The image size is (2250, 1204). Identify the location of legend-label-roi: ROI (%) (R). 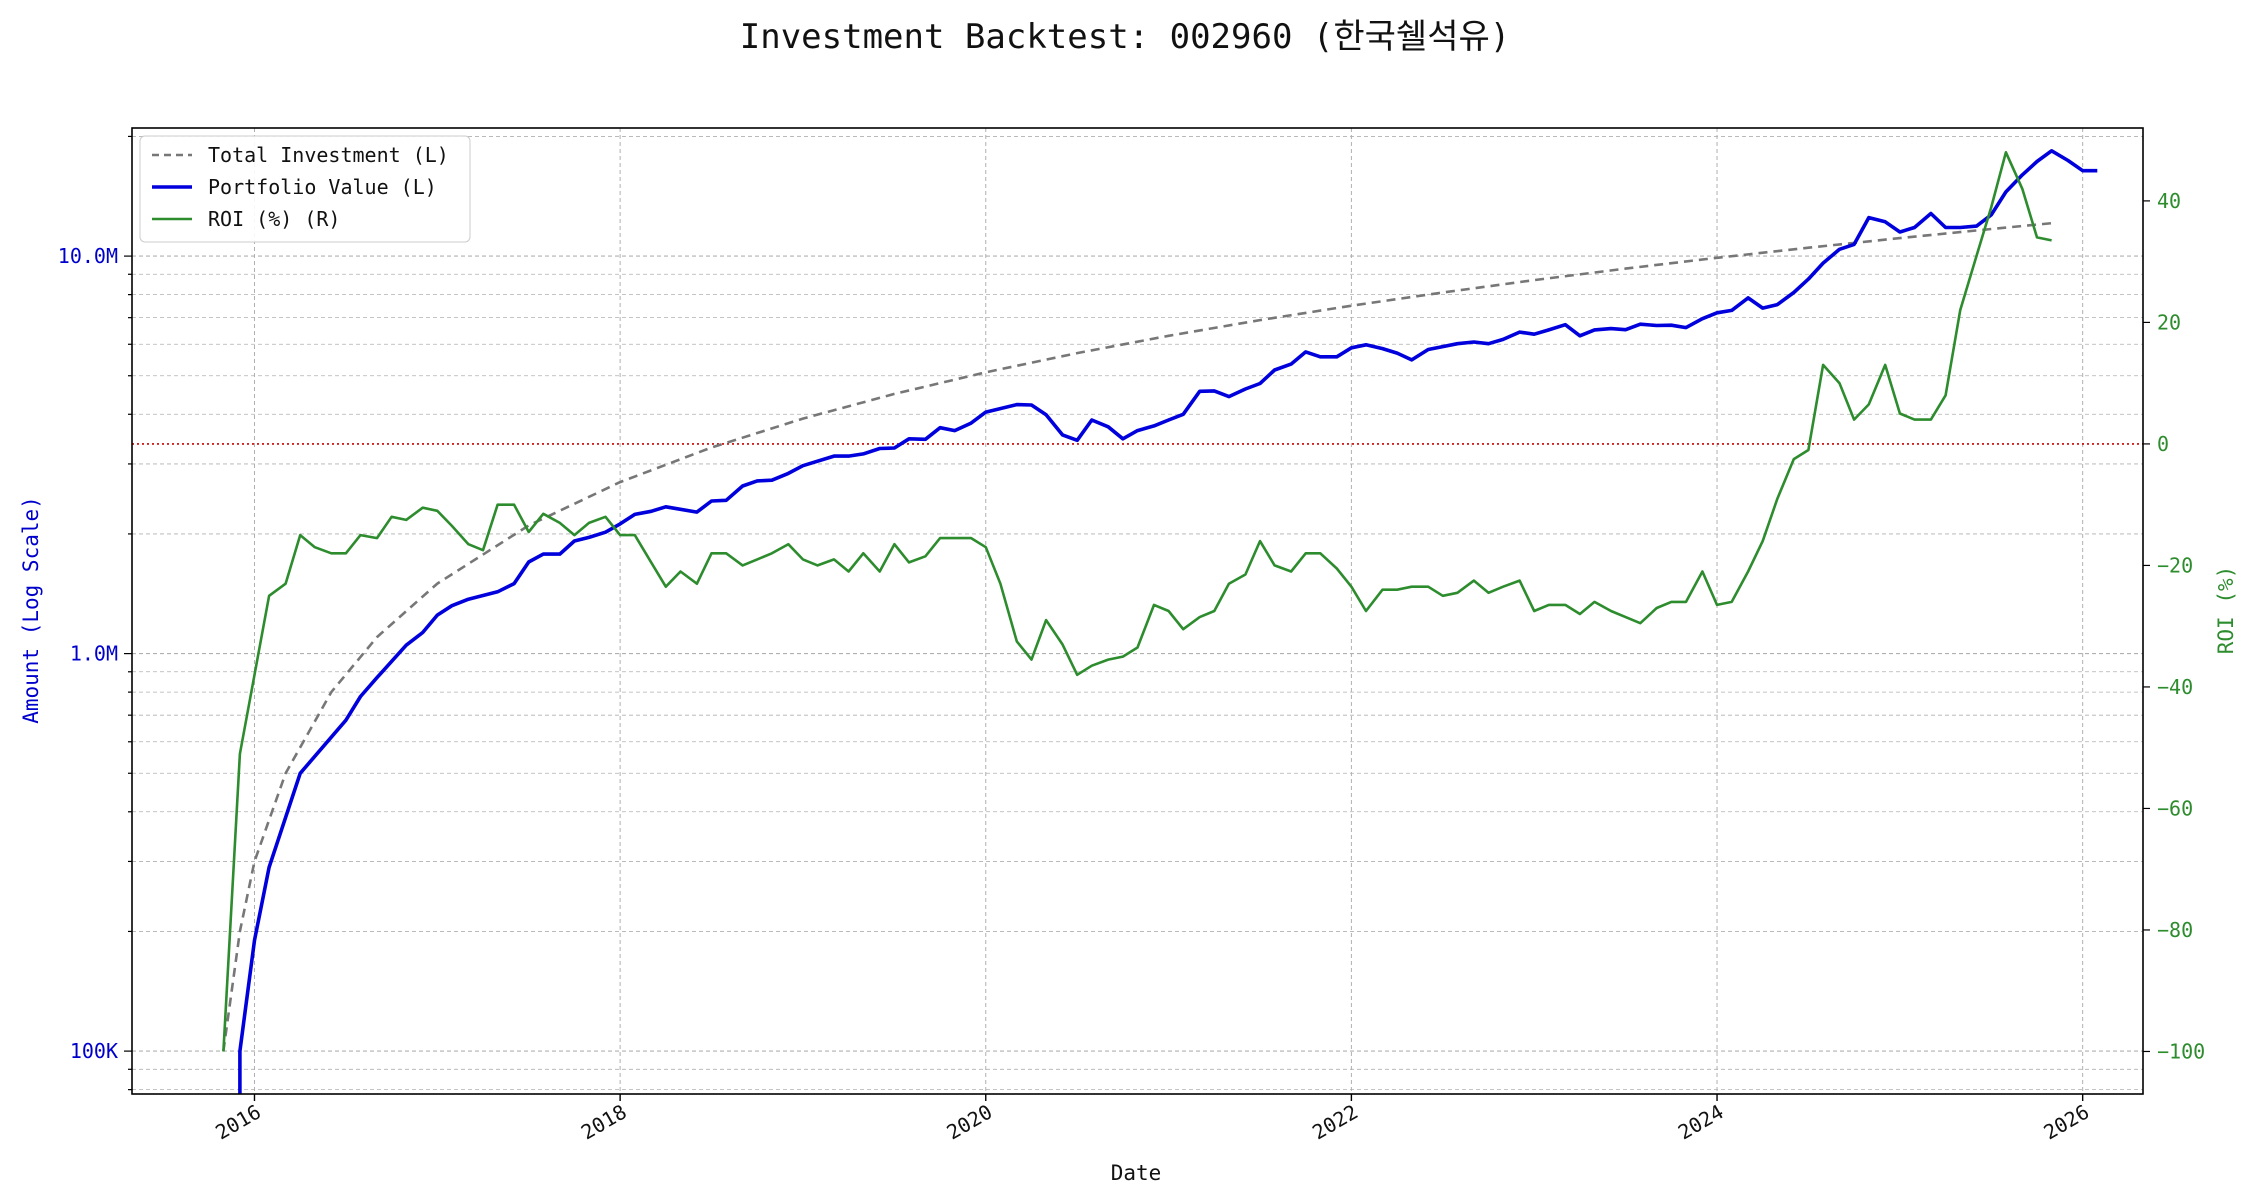
(274, 219).